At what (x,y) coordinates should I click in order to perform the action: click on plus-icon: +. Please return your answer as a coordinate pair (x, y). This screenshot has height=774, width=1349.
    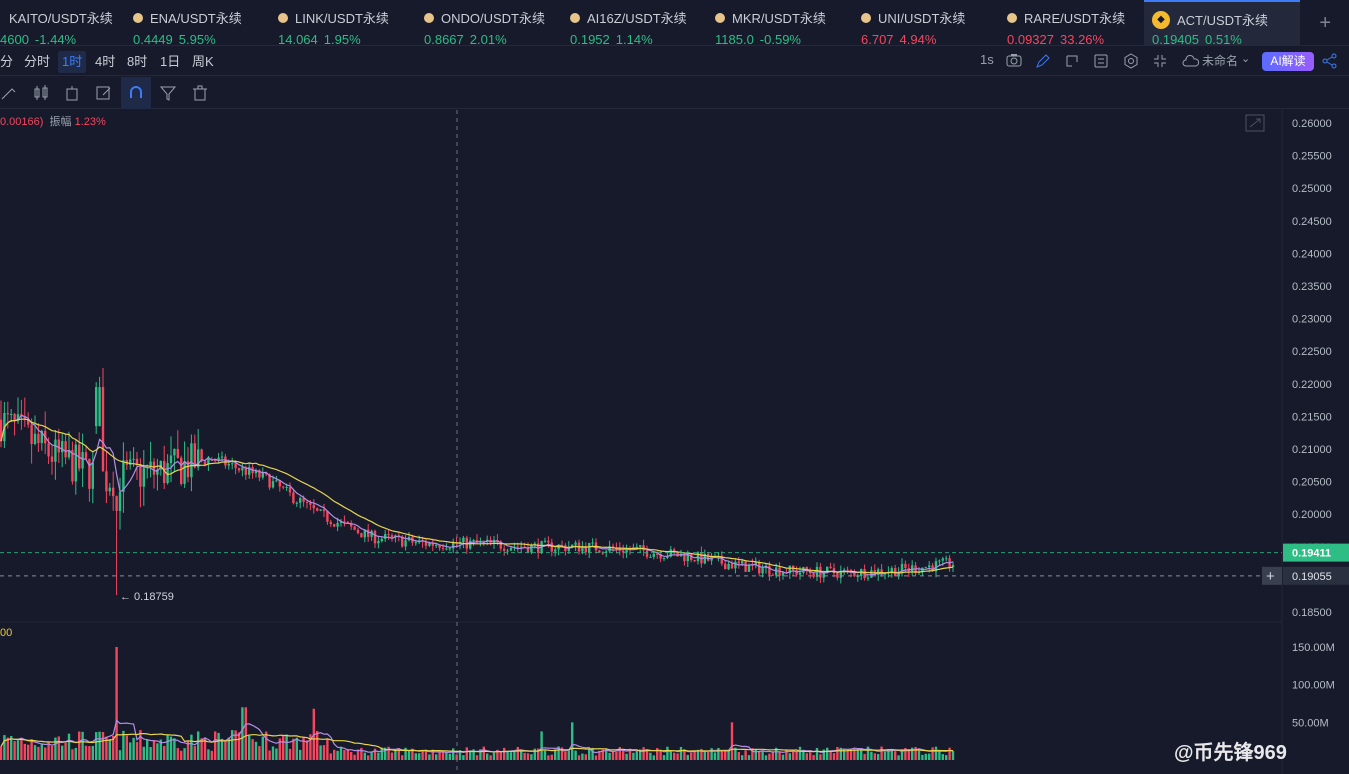
    Looking at the image, I should click on (1270, 576).